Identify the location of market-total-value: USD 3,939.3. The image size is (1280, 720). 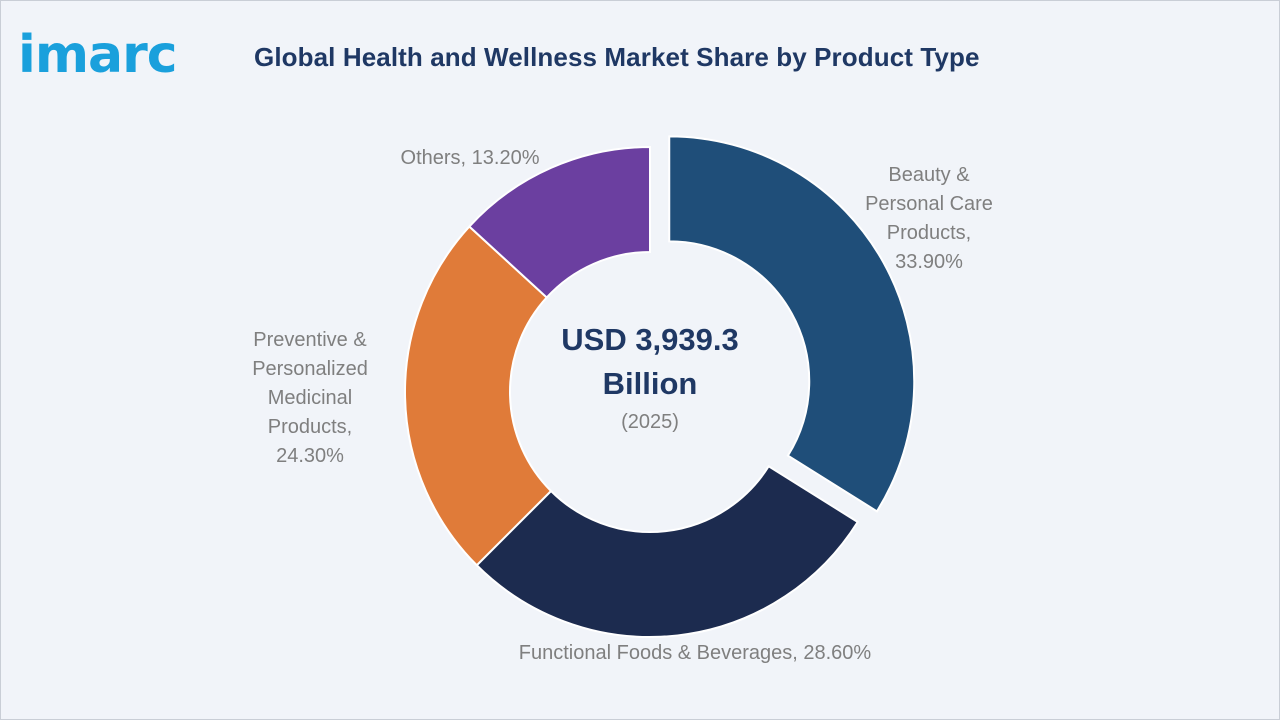
(650, 339).